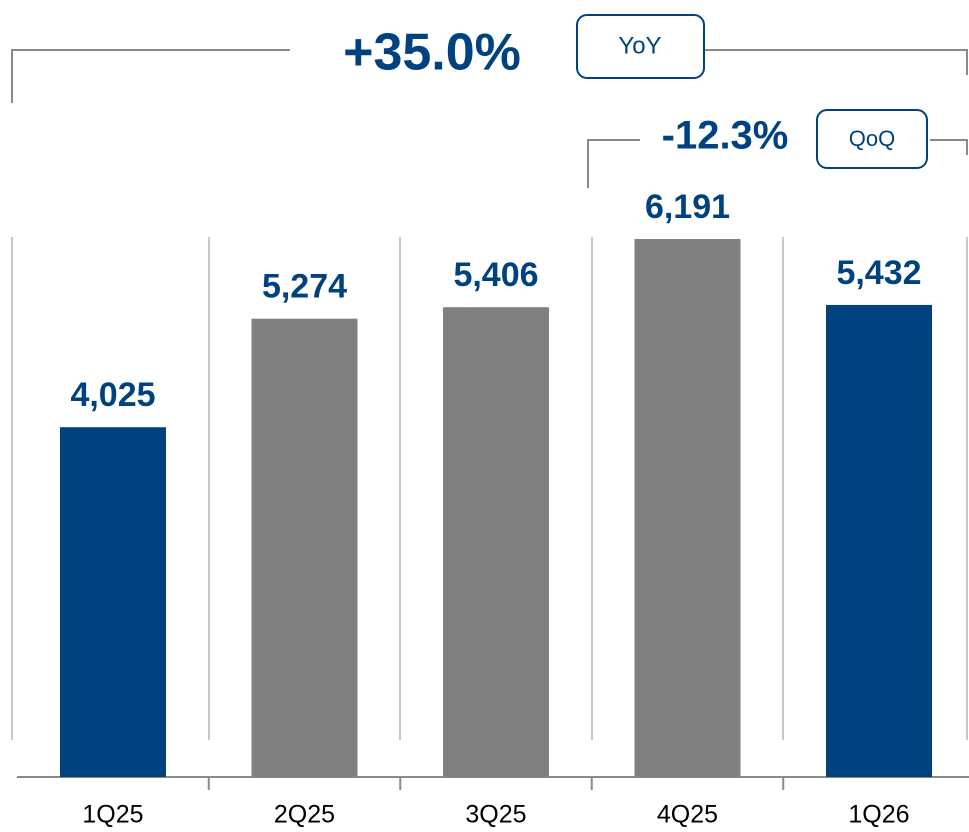  Describe the element at coordinates (687, 207) in the screenshot. I see `value-label: 6,191` at that location.